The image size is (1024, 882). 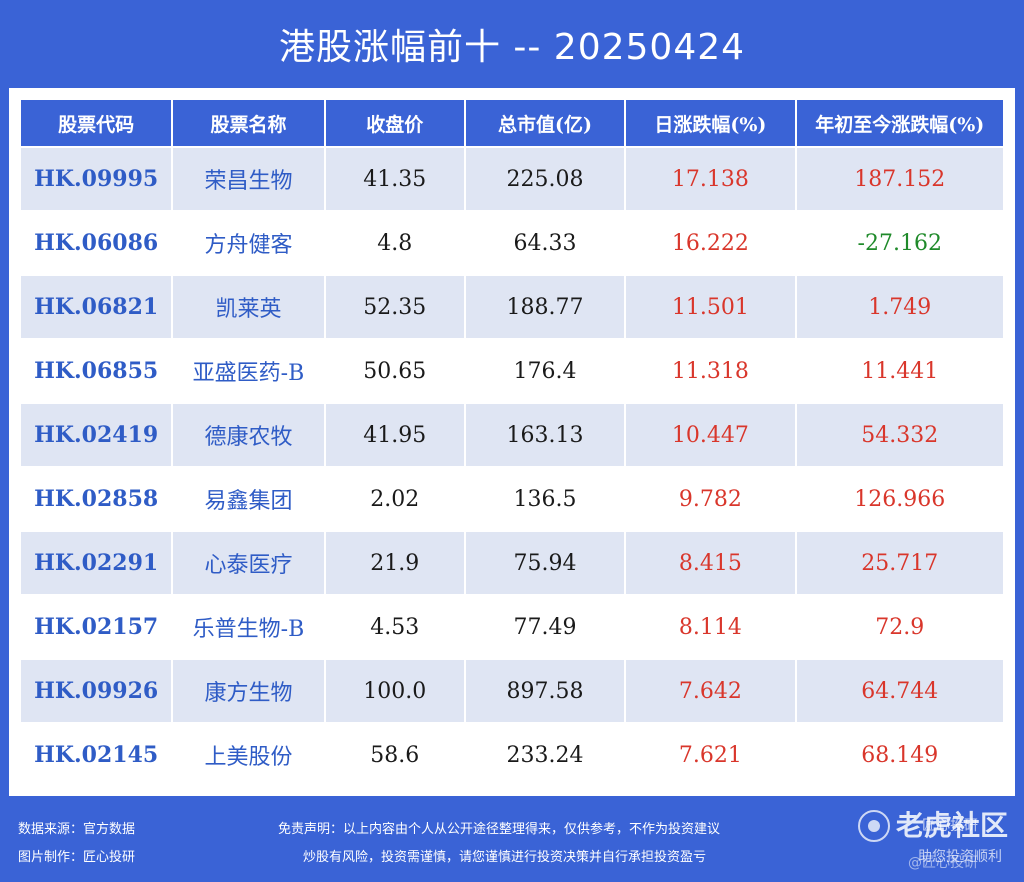 What do you see at coordinates (545, 179) in the screenshot?
I see `cell-market-cap: 225.08` at bounding box center [545, 179].